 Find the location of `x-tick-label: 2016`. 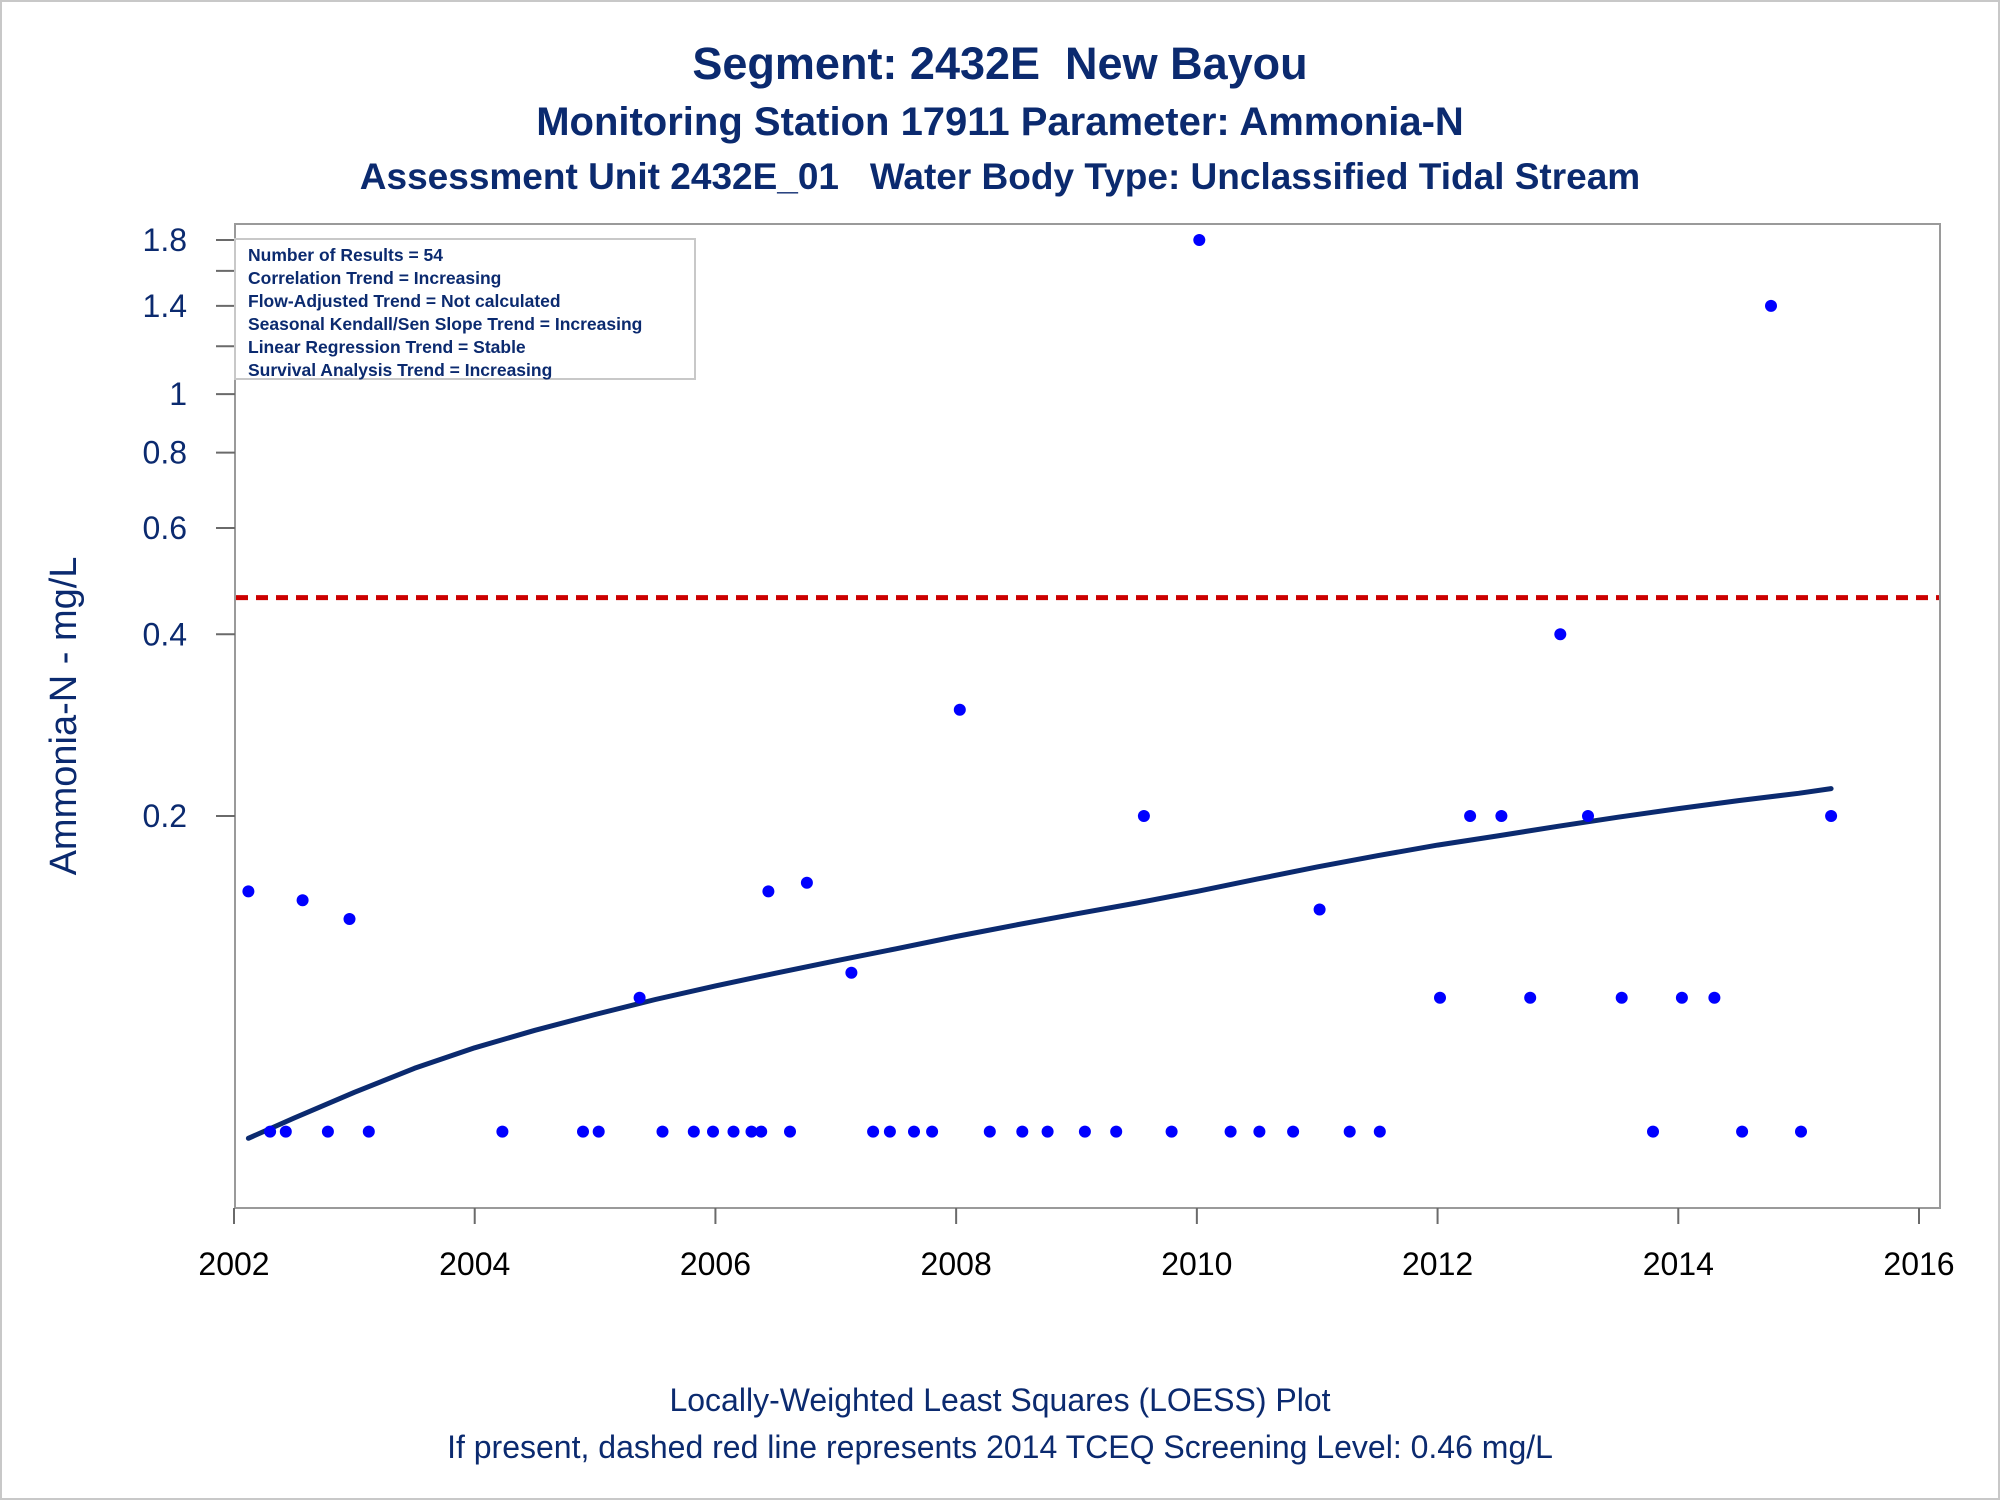

x-tick-label: 2016 is located at coordinates (1918, 1264).